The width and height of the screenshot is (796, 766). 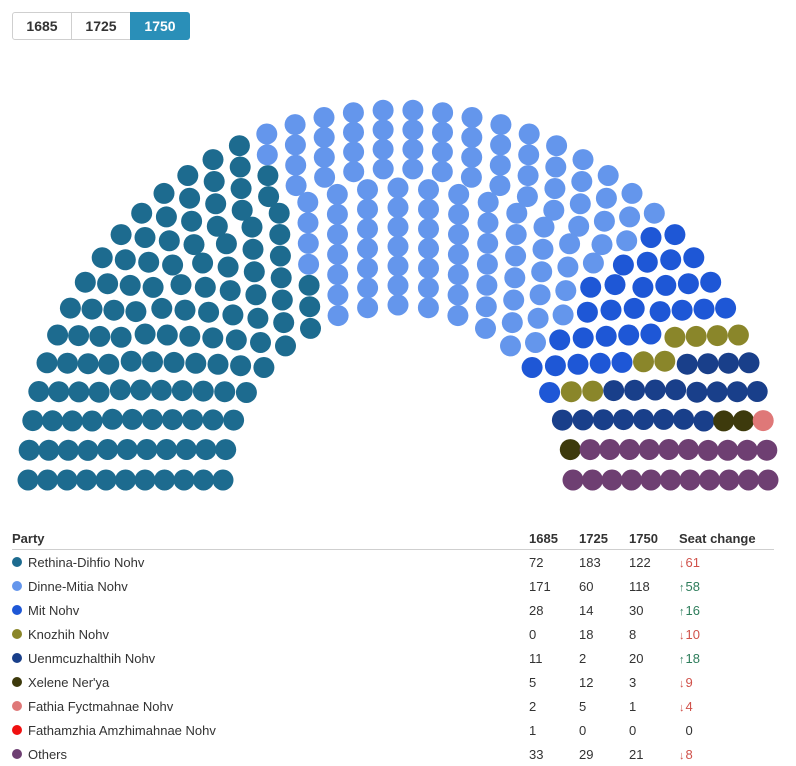 I want to click on seat-change: ↑16, so click(x=726, y=610).